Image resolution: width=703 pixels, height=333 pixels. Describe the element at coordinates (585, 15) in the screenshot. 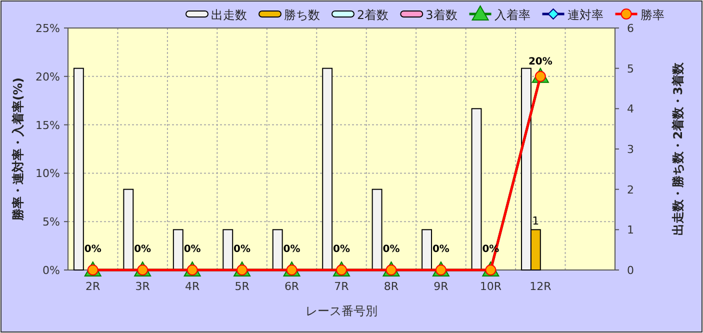

I see `legend-label: 連対率` at that location.